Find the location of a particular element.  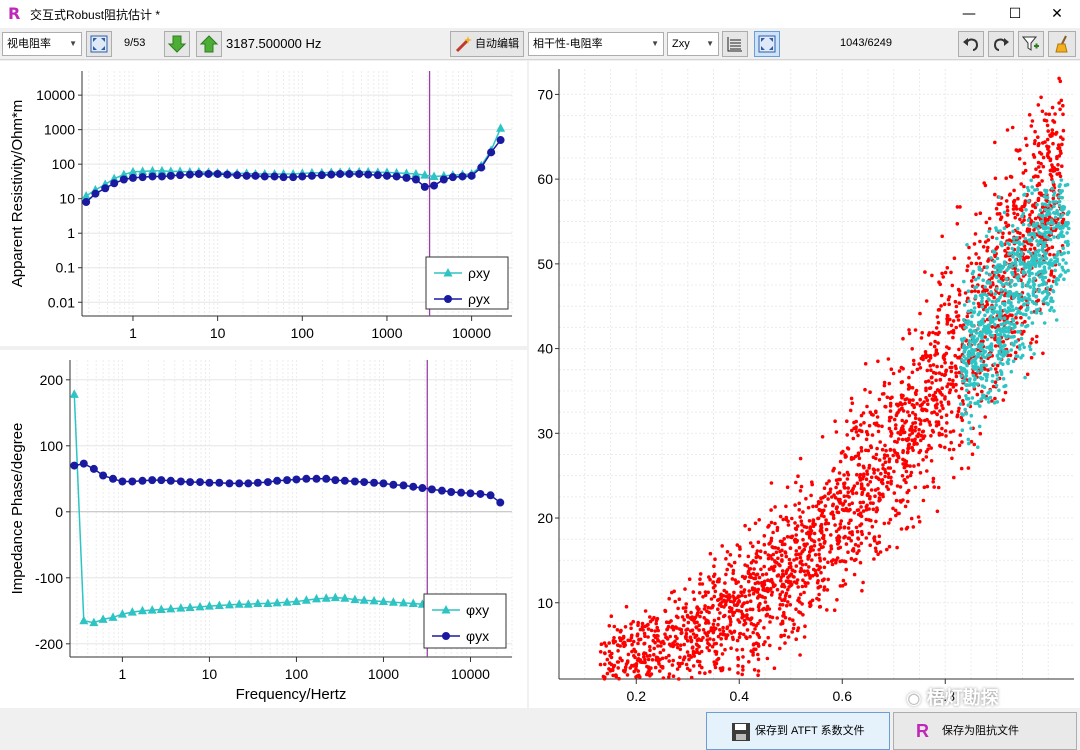

filter-button is located at coordinates (1031, 44).